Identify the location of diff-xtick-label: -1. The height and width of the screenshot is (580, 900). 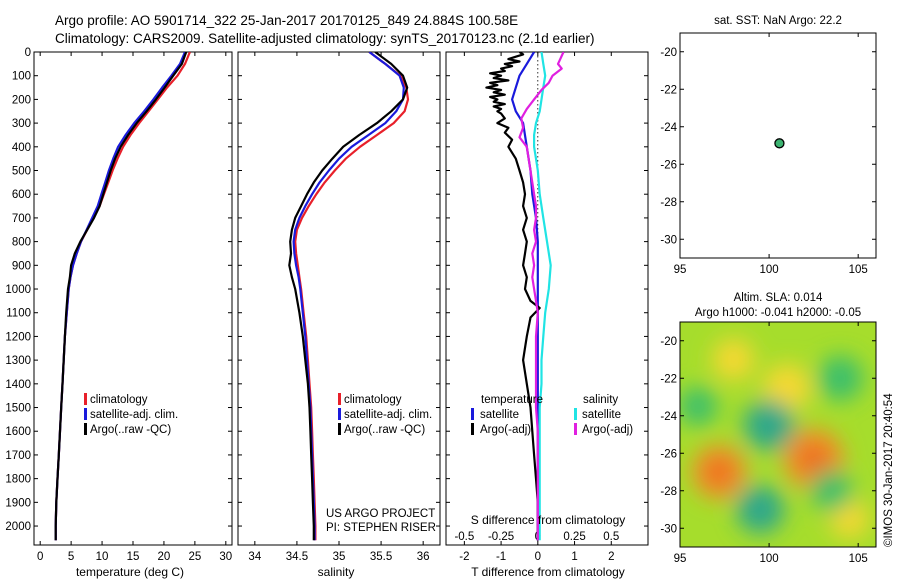
(501, 557).